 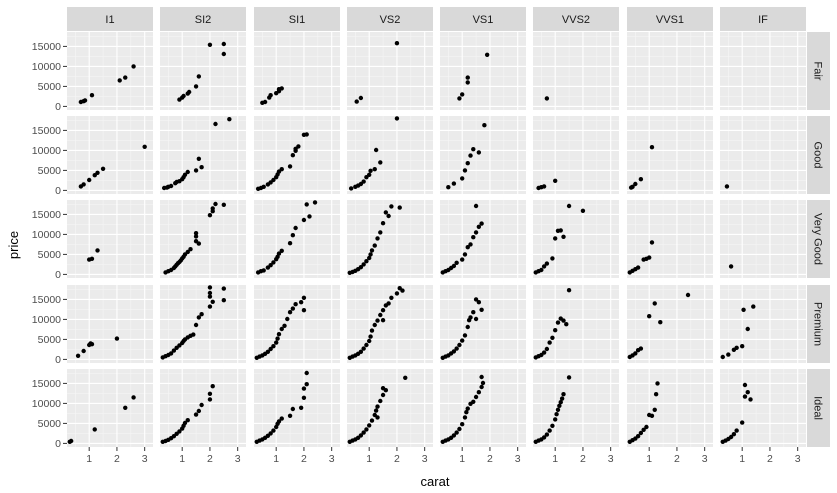 What do you see at coordinates (576, 20) in the screenshot?
I see `strip-top-label: VVS2` at bounding box center [576, 20].